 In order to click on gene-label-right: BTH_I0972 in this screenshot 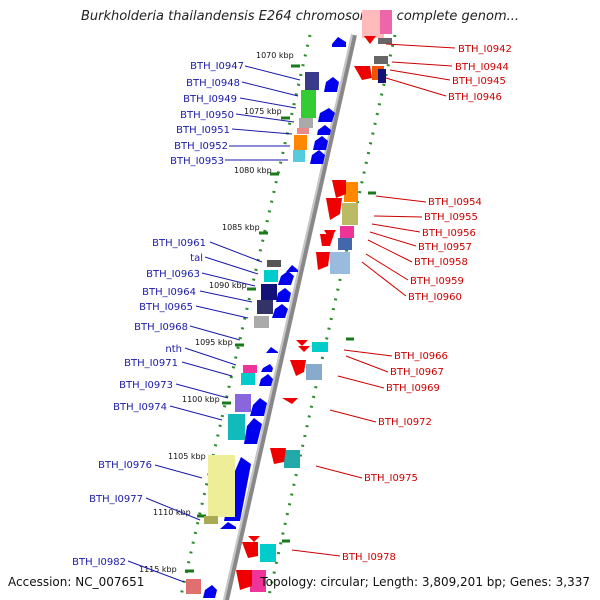, I will do `click(405, 422)`.